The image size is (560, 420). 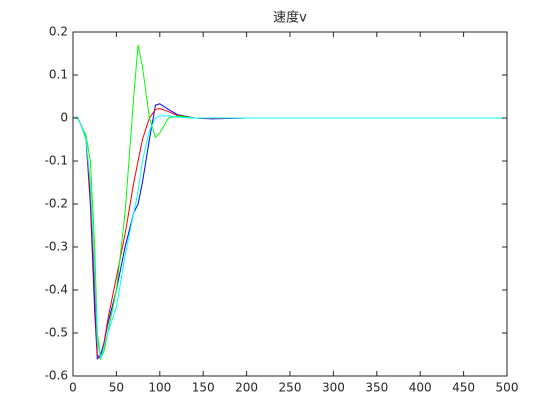 I want to click on chart-title: 速度v, so click(x=290, y=18).